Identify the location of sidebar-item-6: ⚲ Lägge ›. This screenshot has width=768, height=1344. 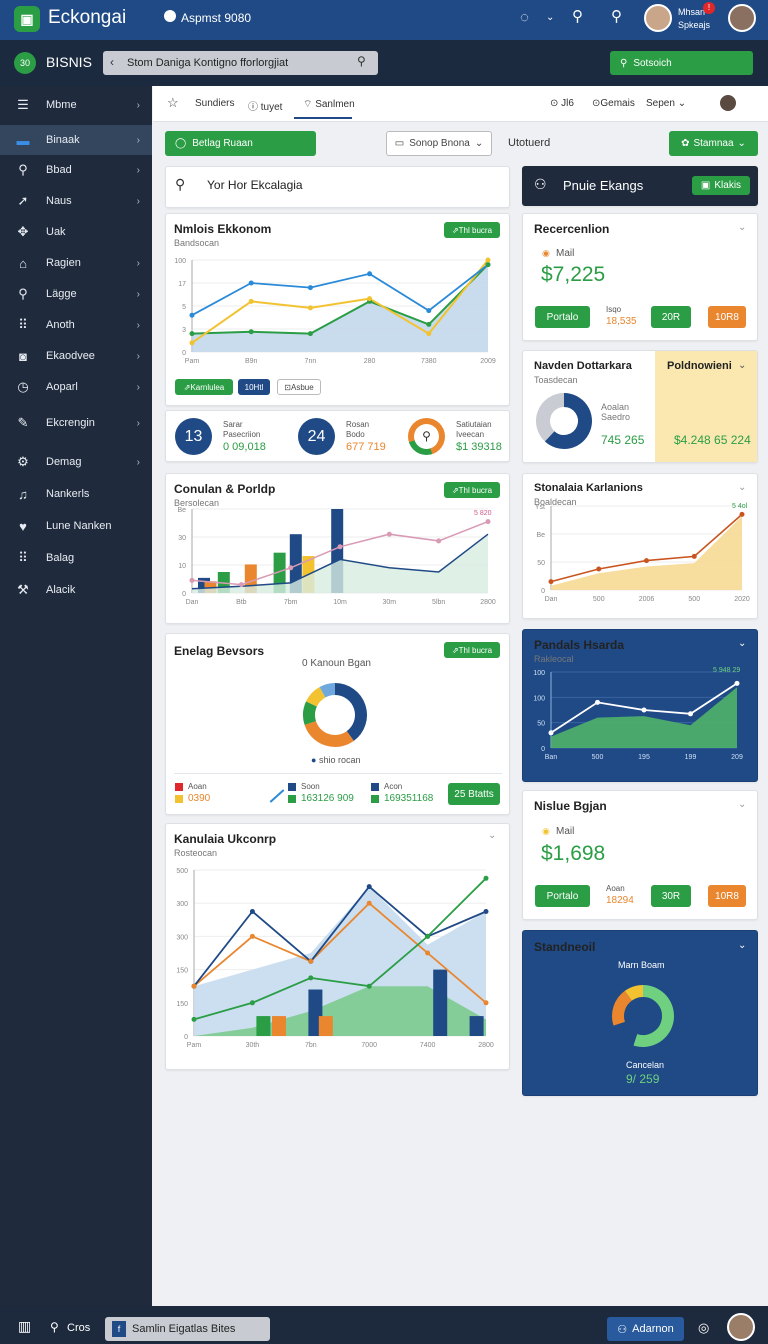
(76, 294).